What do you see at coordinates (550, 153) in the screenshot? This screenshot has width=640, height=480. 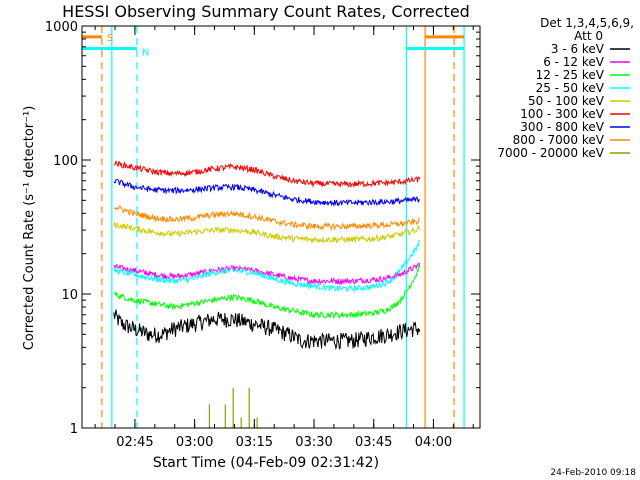 I see `legend-entry-label: 7000 - 20000 keV` at bounding box center [550, 153].